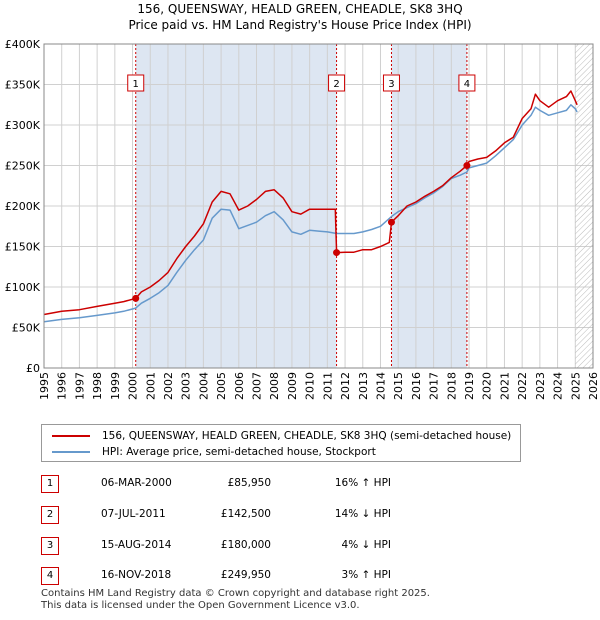 The height and width of the screenshot is (620, 600). I want to click on x-tick-label: 2012, so click(345, 386).